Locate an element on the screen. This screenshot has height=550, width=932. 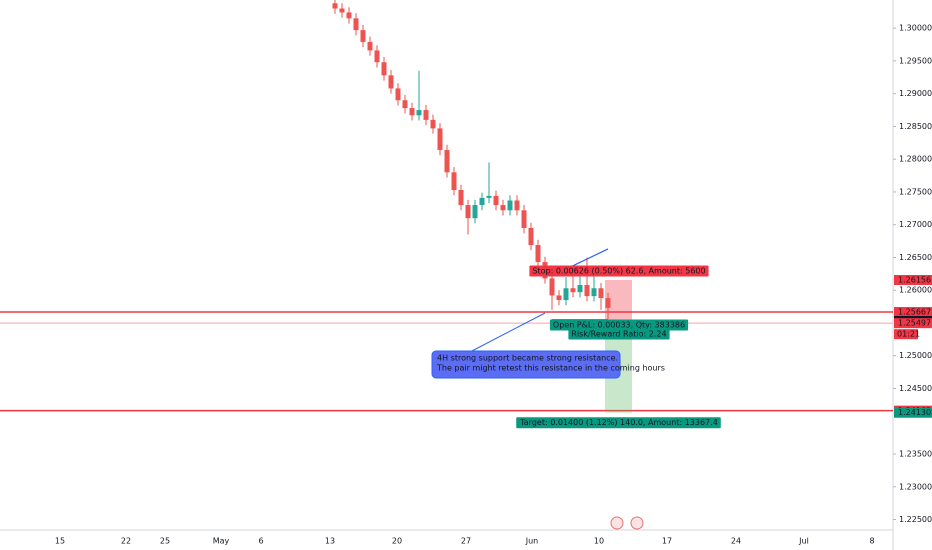
position-label: Stop: 0.00626 (0.50%) 62.6, Amount: 5600 is located at coordinates (619, 271).